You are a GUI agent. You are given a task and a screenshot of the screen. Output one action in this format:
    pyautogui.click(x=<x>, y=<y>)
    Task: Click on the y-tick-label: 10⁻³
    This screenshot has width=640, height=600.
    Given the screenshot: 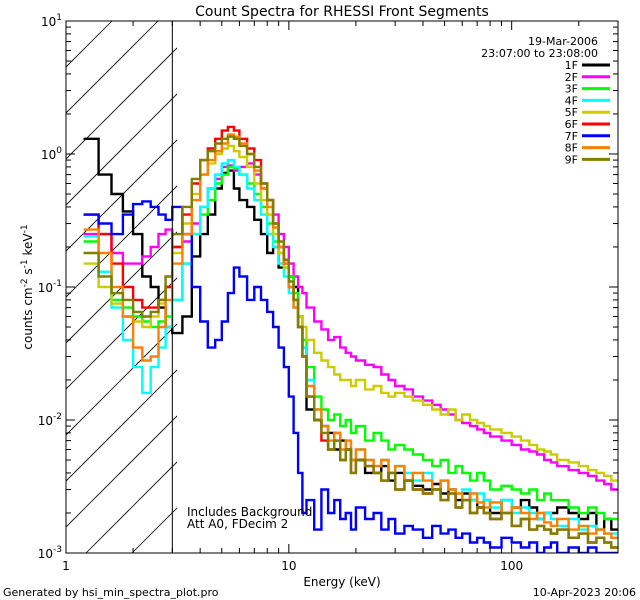 What is the action you would take?
    pyautogui.click(x=50, y=553)
    